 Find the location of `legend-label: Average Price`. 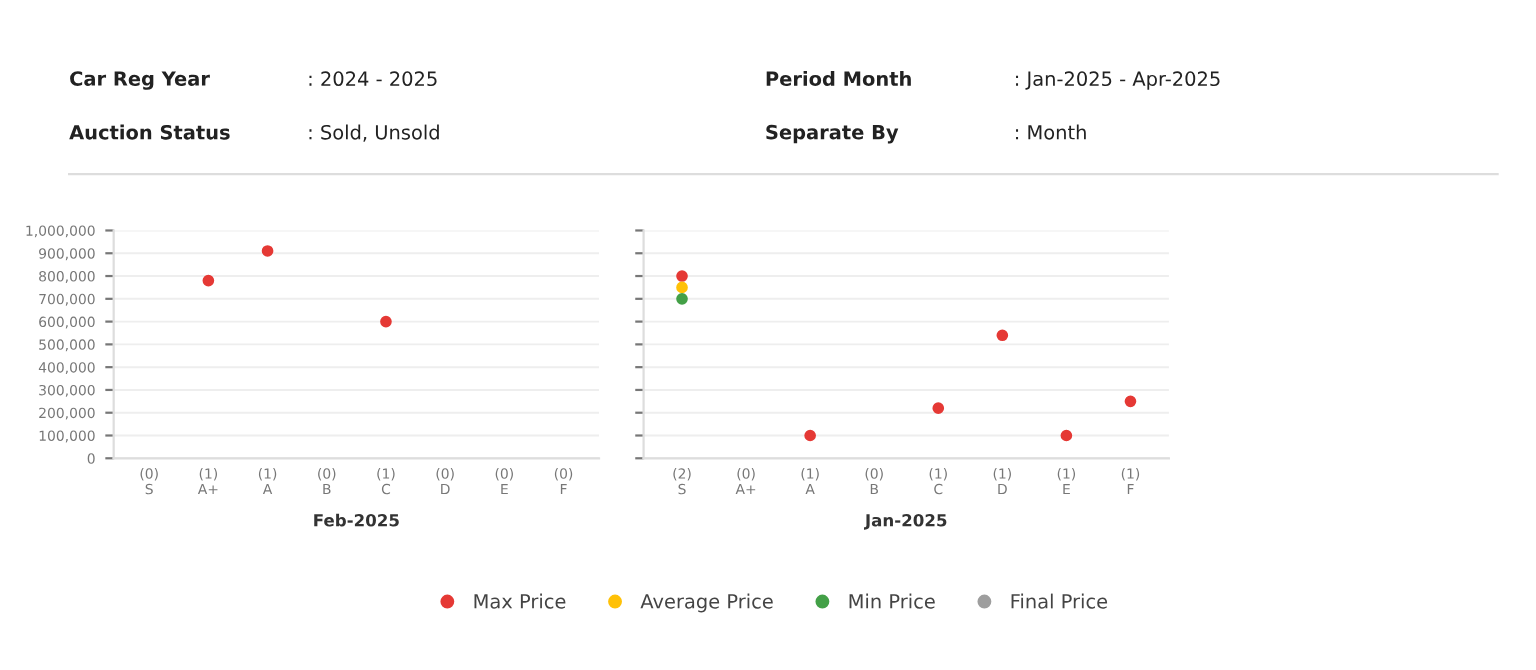

legend-label: Average Price is located at coordinates (706, 603).